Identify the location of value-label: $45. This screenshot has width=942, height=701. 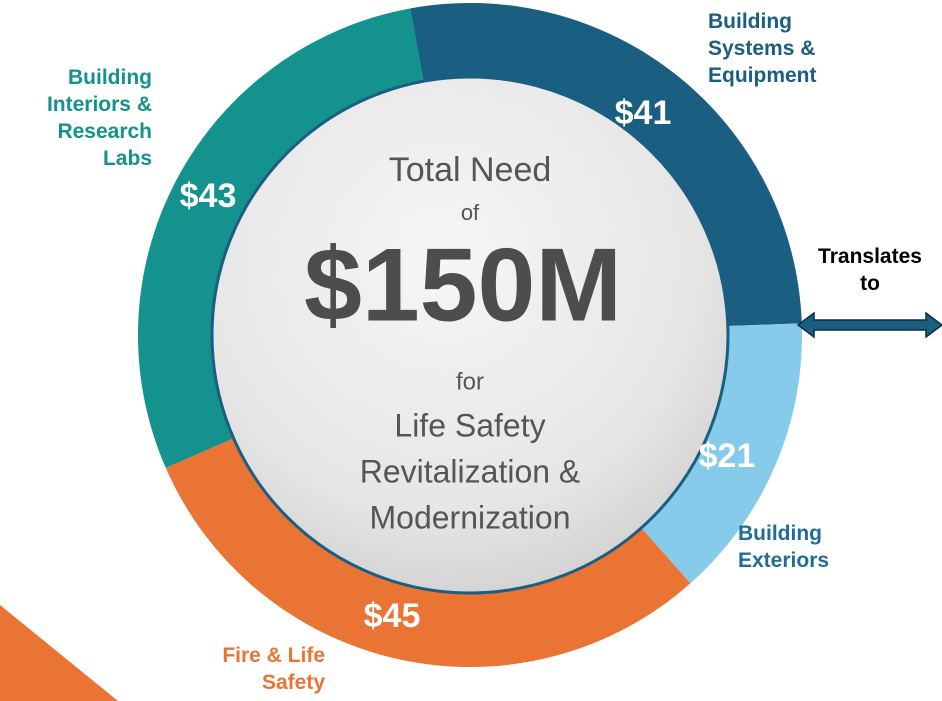
(392, 616).